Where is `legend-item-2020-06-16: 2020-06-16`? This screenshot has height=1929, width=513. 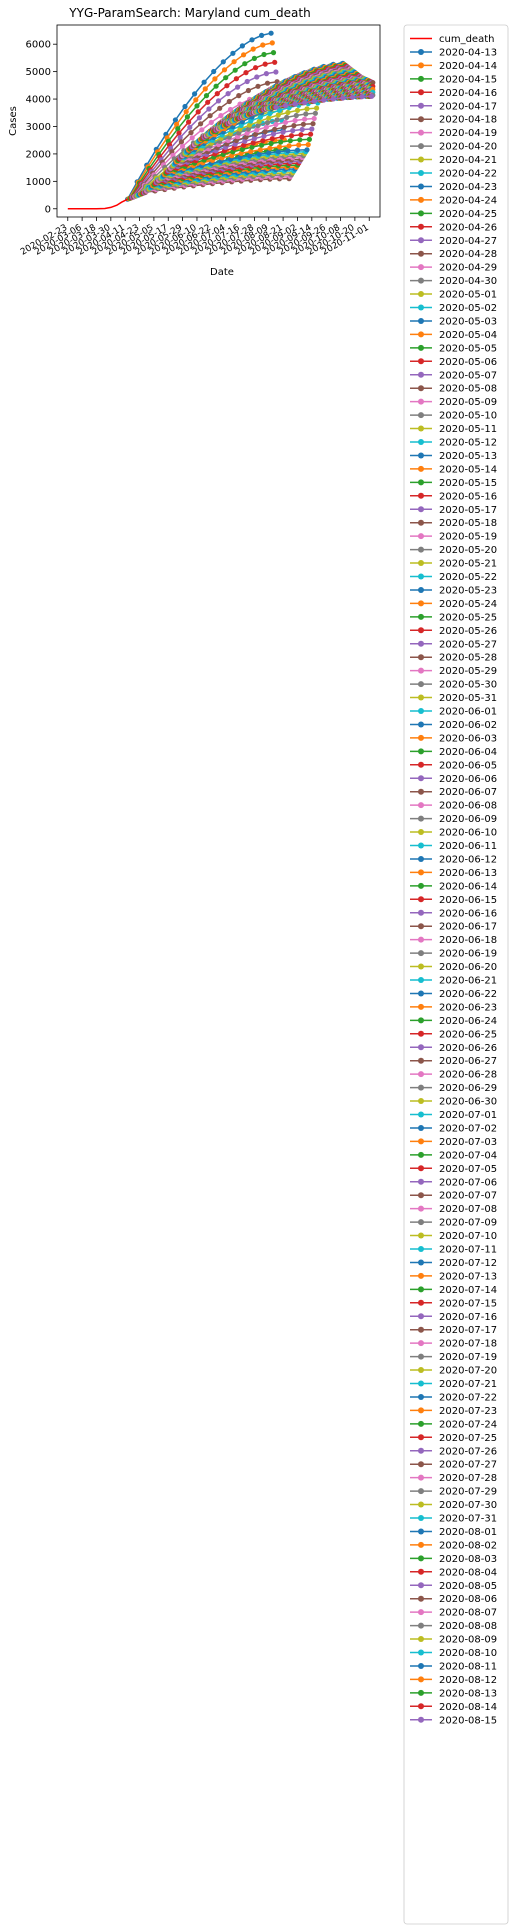
legend-item-2020-06-16: 2020-06-16 is located at coordinates (453, 913).